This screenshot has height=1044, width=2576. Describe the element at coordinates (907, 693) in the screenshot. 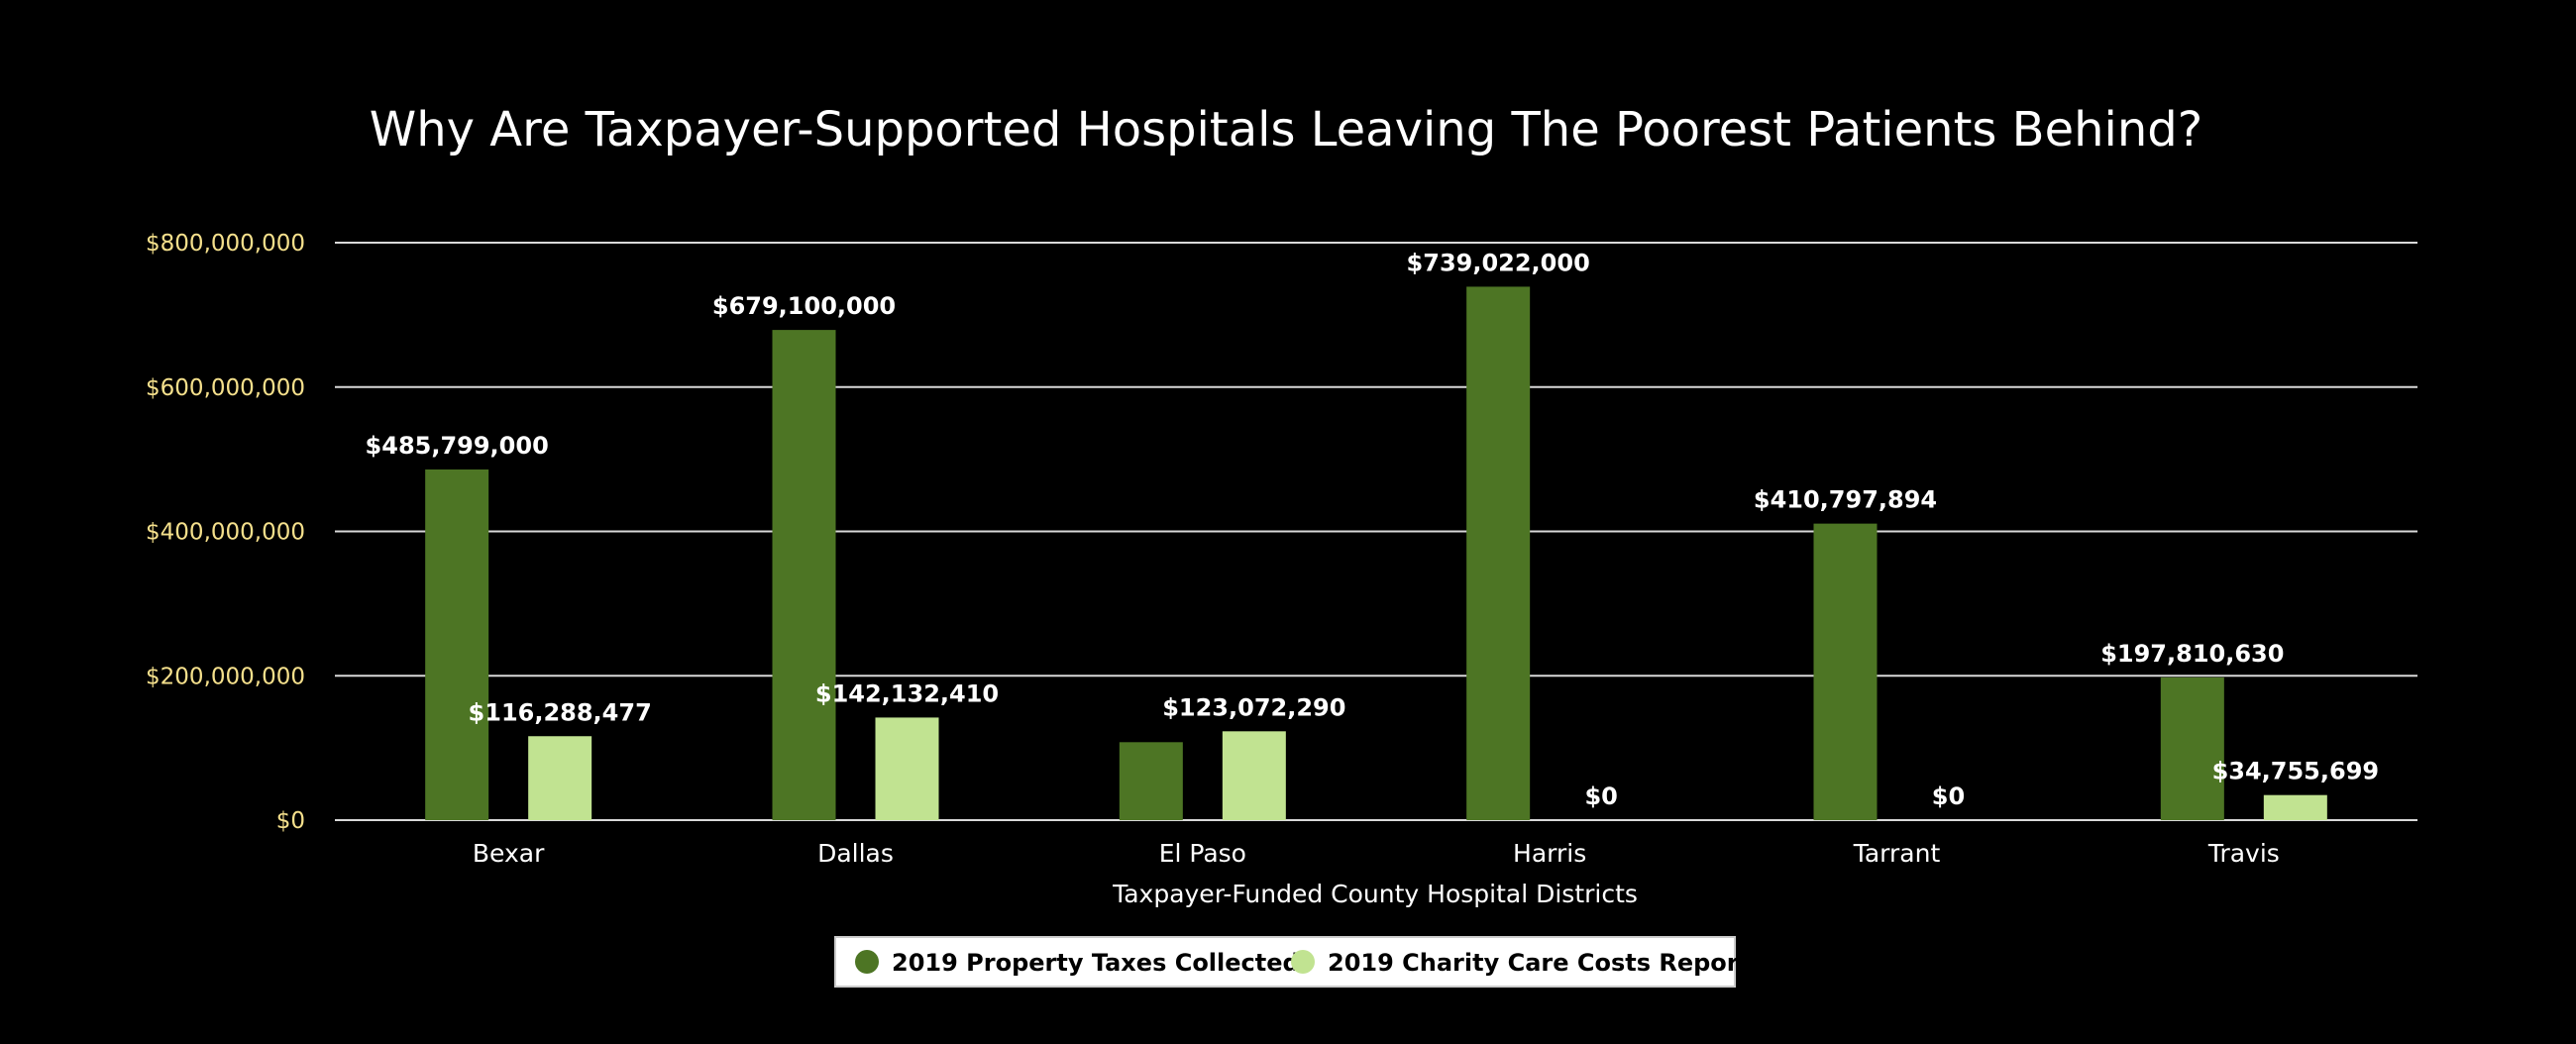

I see `data-label-dallas-charity-care: $142,132,410` at that location.